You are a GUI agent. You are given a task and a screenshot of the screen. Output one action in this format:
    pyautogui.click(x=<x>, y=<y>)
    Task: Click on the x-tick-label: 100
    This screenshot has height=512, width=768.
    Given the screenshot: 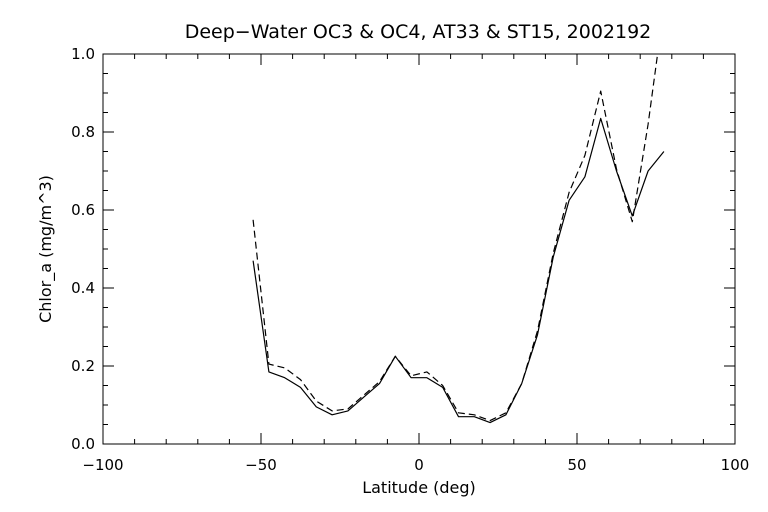 What is the action you would take?
    pyautogui.click(x=735, y=465)
    